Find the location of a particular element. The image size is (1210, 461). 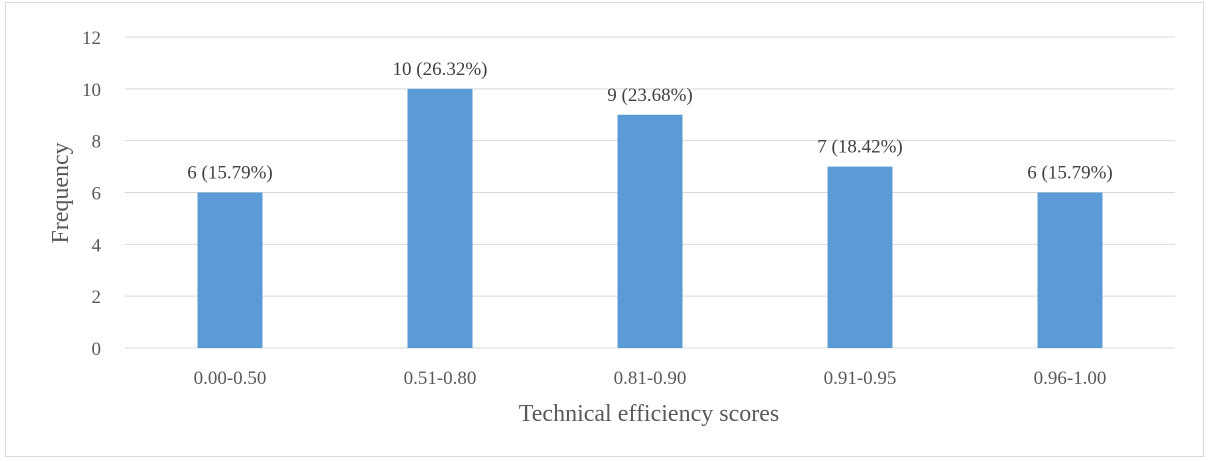

x-tick-label: 0.81-0.90 is located at coordinates (650, 378).